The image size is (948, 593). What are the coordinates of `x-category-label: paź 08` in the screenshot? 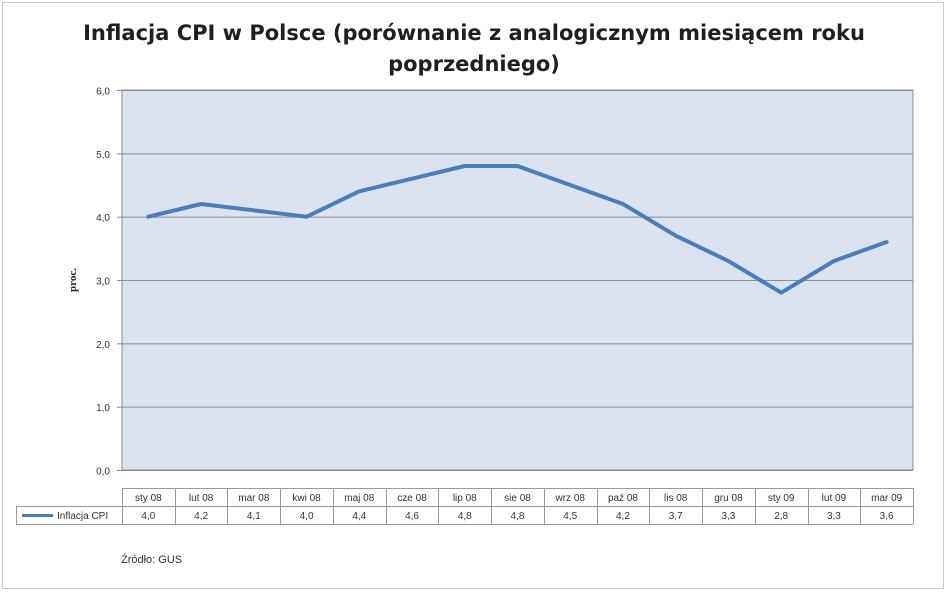 It's located at (623, 498).